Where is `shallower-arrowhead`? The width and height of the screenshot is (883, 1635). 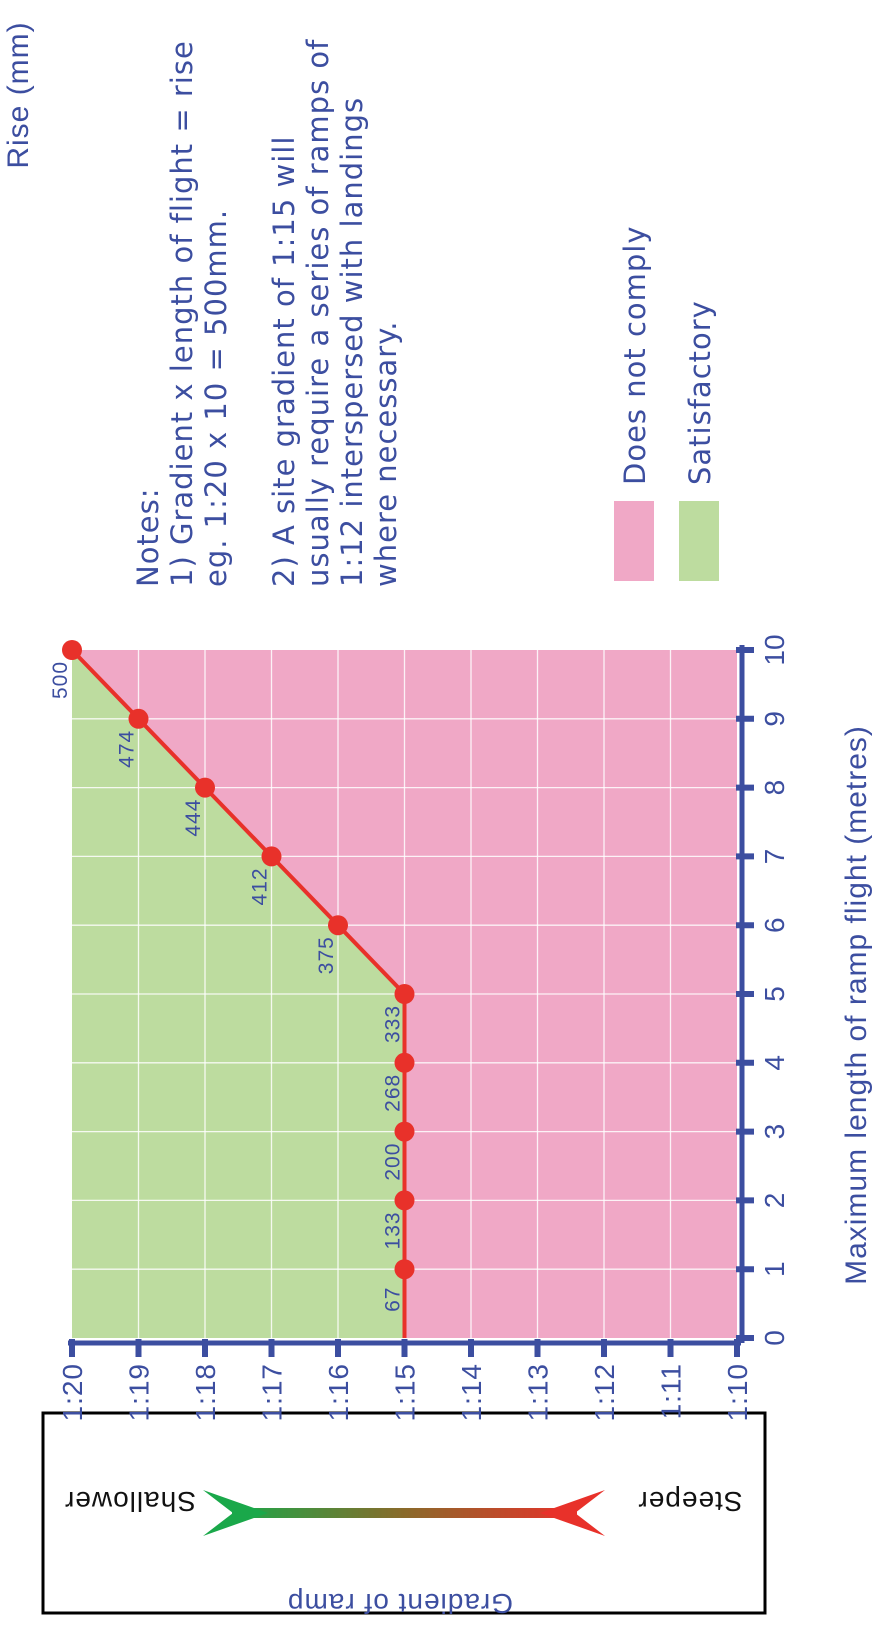 shallower-arrowhead is located at coordinates (235, 1513).